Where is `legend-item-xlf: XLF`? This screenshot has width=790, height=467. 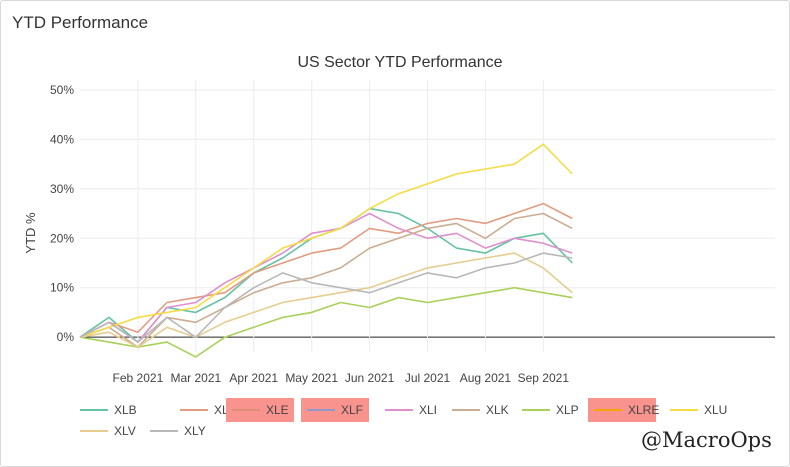
legend-item-xlf: XLF is located at coordinates (335, 410).